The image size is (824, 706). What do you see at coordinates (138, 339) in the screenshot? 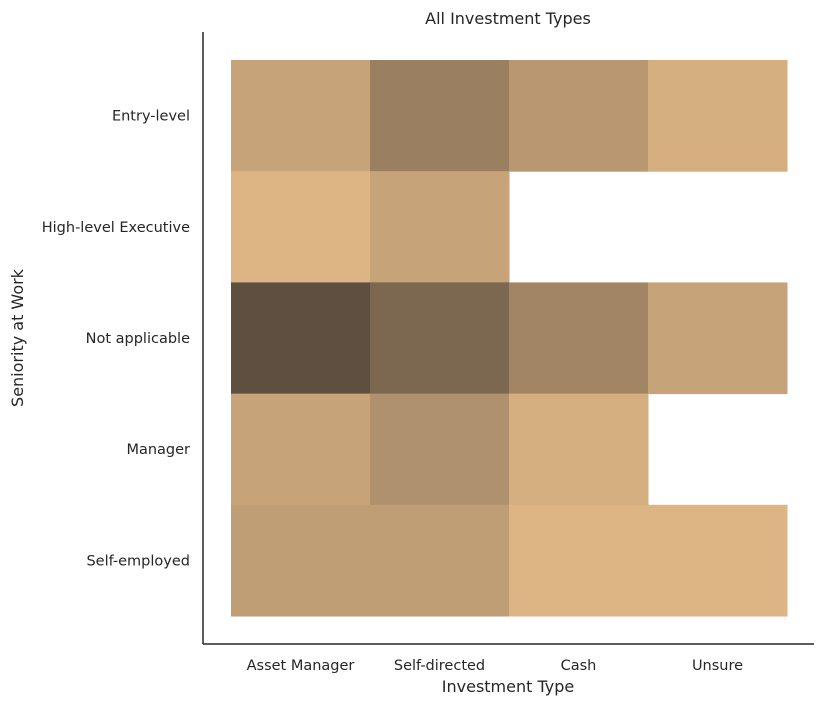
I see `y-tick-label: Not applicable` at bounding box center [138, 339].